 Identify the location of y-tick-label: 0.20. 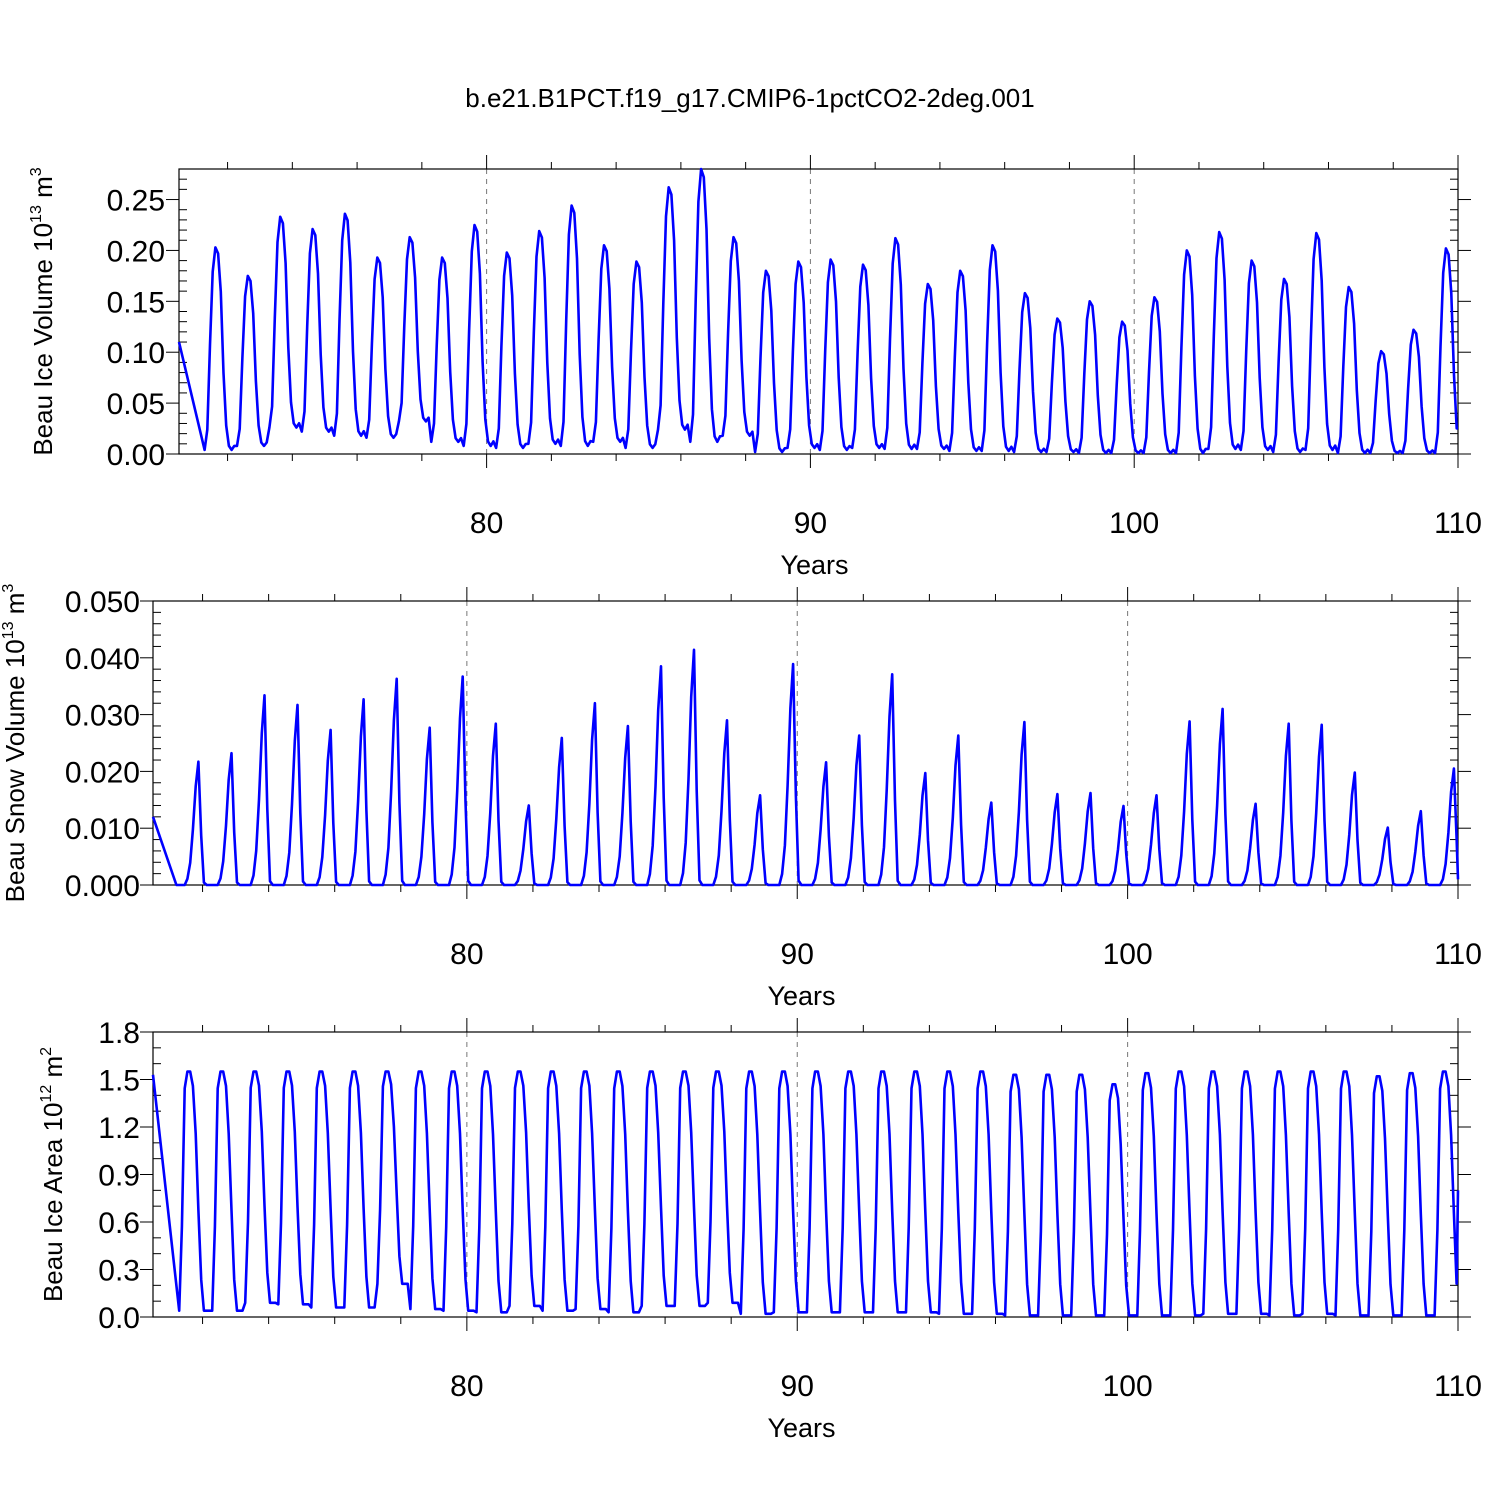
(136, 251).